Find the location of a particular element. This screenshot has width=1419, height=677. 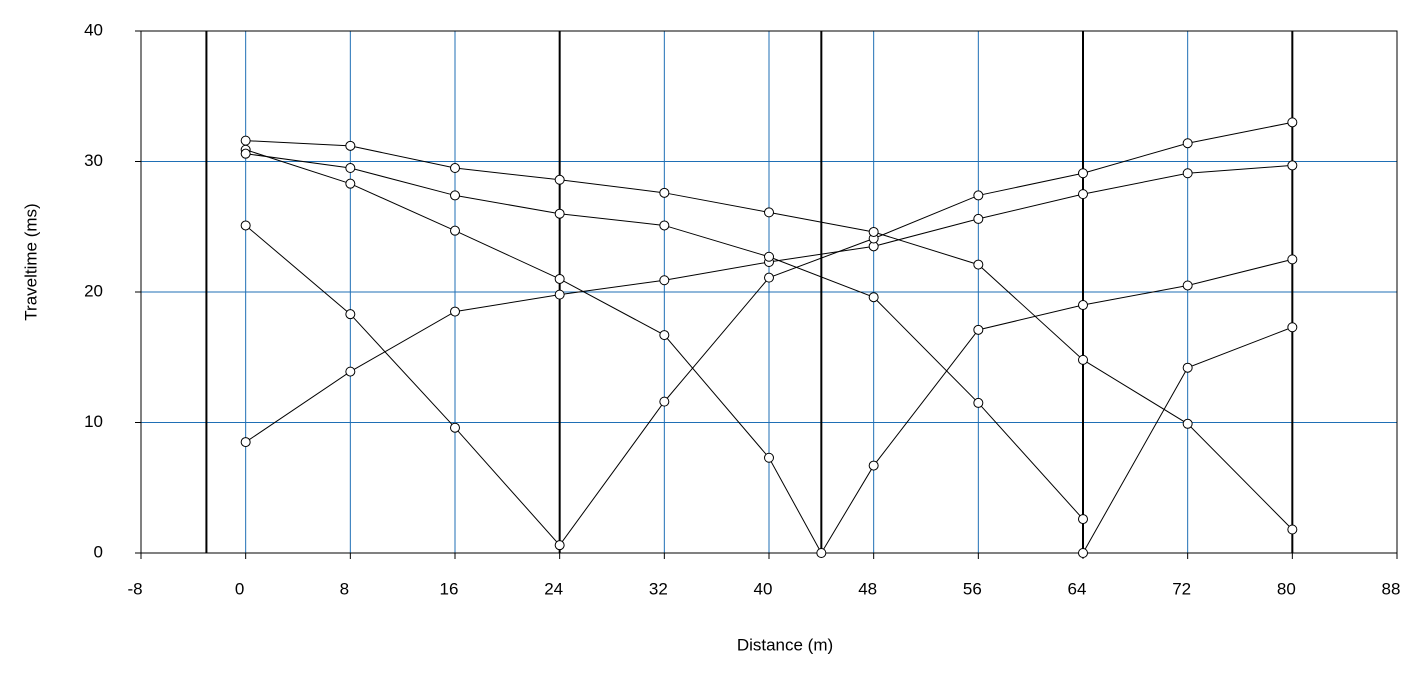

y-tick-label: 0 is located at coordinates (98, 551).